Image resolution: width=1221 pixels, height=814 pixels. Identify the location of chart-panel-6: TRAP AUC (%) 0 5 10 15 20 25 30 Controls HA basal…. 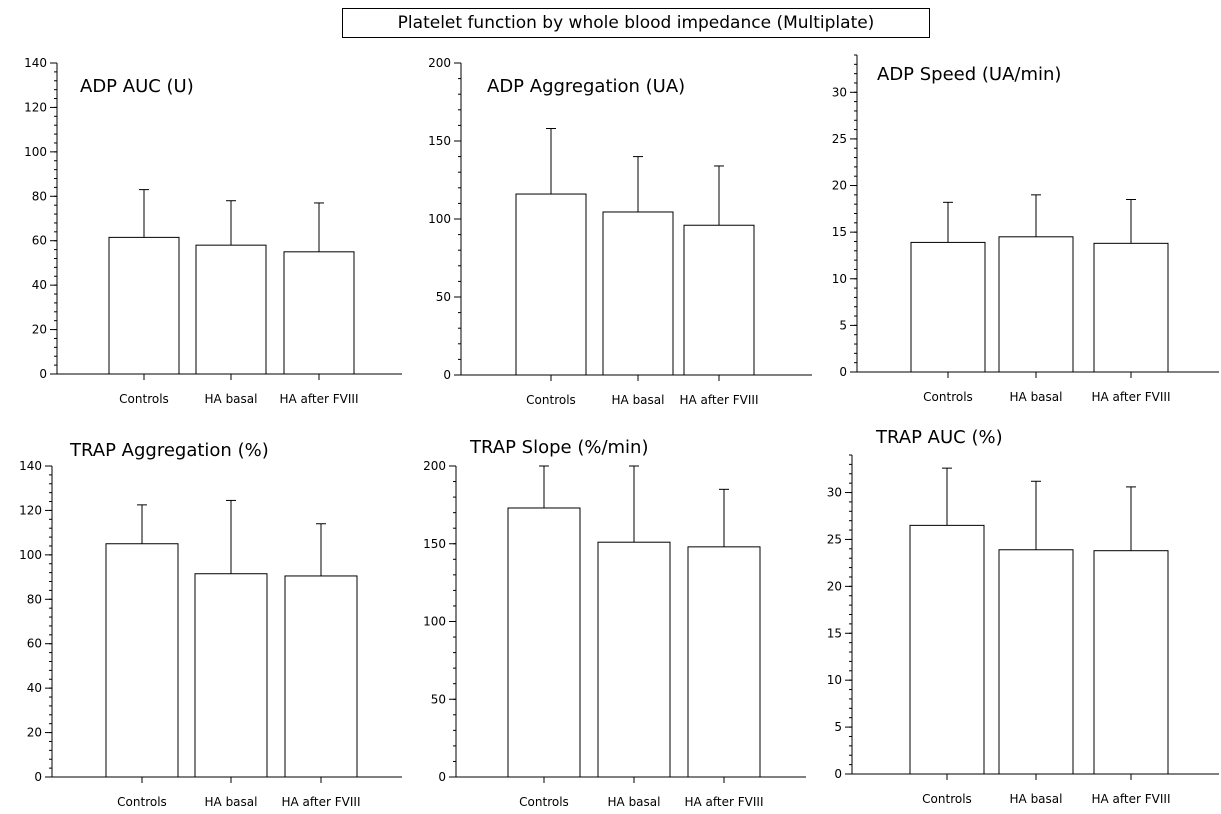
(1023, 616).